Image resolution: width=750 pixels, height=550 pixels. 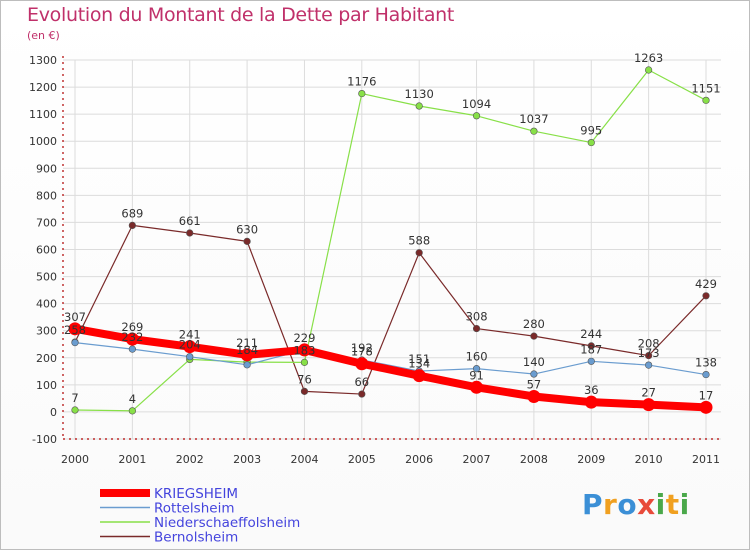 I want to click on data-label: 208, so click(x=649, y=344).